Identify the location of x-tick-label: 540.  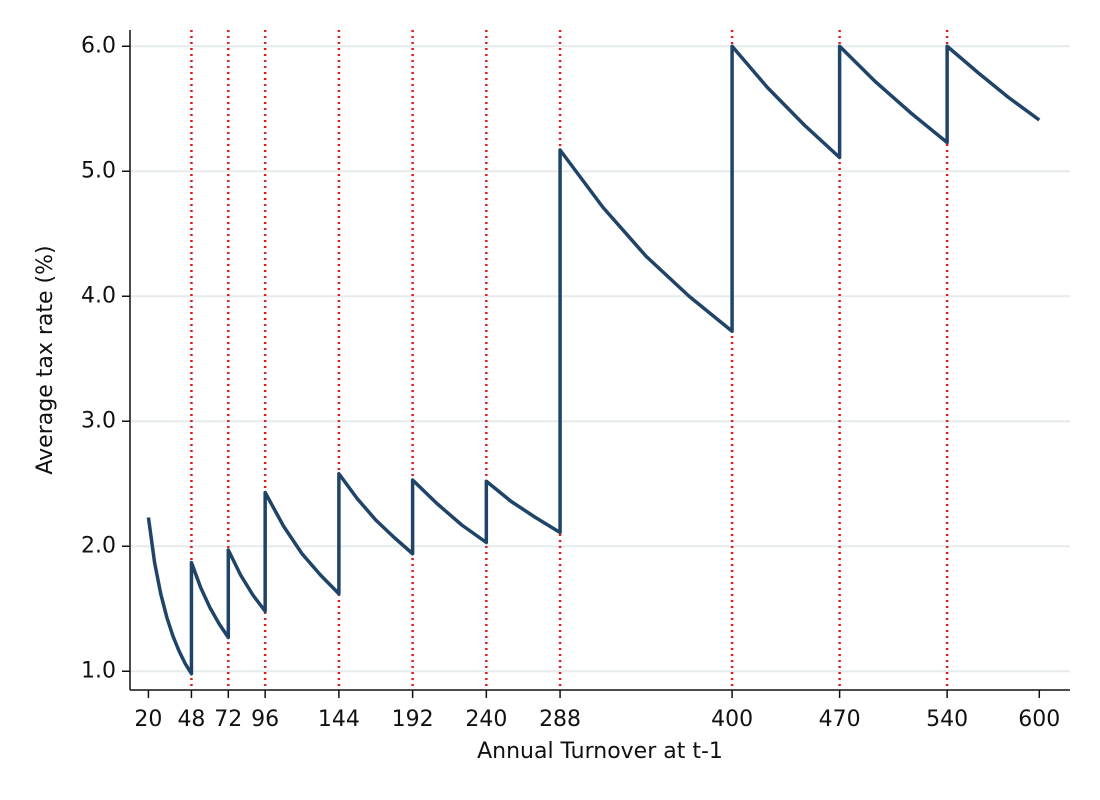
(947, 719).